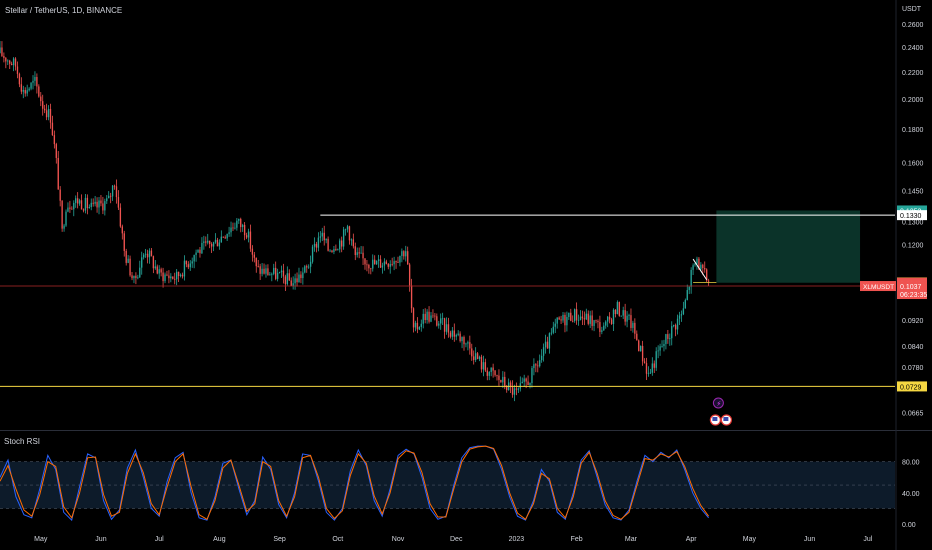 The height and width of the screenshot is (550, 932). I want to click on price-tick-label: 0.2200, so click(913, 73).